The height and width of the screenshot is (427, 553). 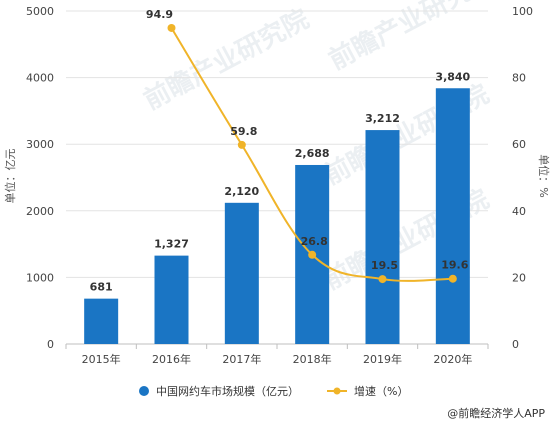 What do you see at coordinates (241, 144) in the screenshot?
I see `line-point-2017年` at bounding box center [241, 144].